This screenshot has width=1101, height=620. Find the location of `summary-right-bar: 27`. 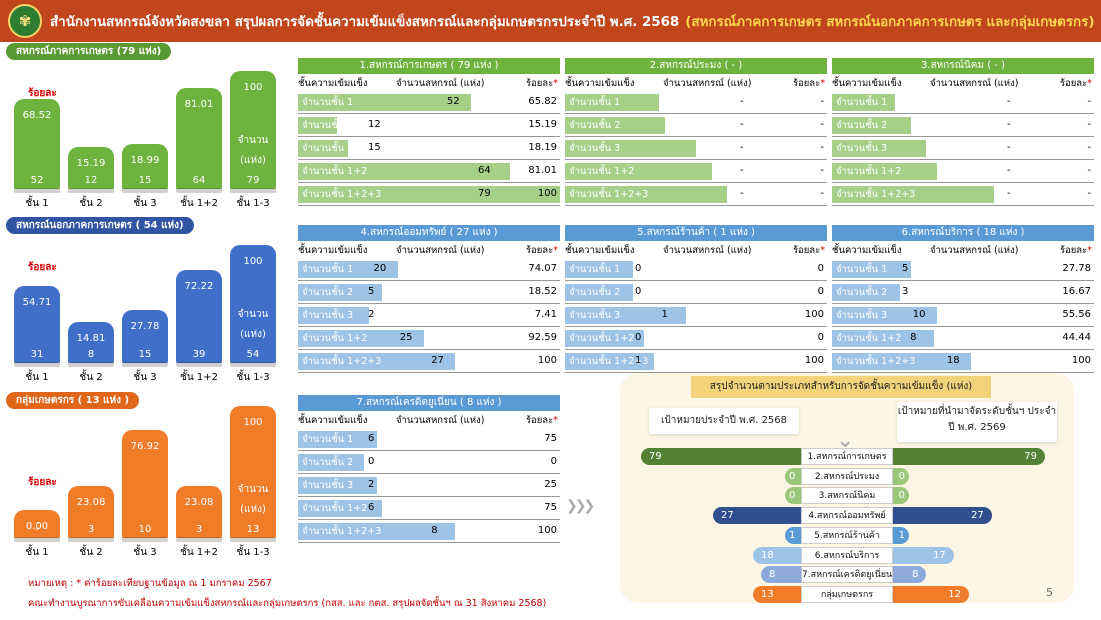

summary-right-bar: 27 is located at coordinates (942, 516).